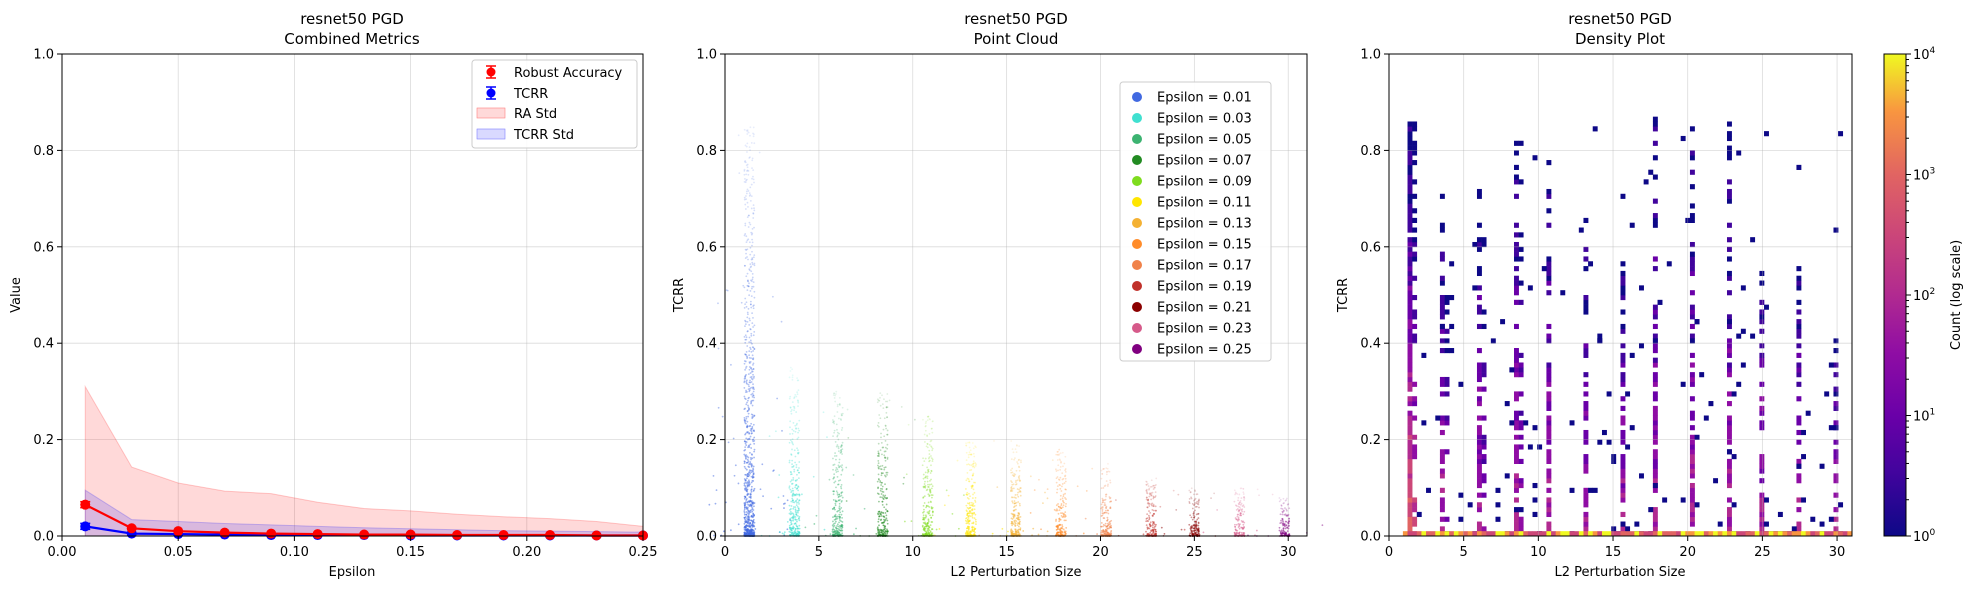 The height and width of the screenshot is (594, 1972). I want to click on x-tick-label: 30, so click(1288, 552).